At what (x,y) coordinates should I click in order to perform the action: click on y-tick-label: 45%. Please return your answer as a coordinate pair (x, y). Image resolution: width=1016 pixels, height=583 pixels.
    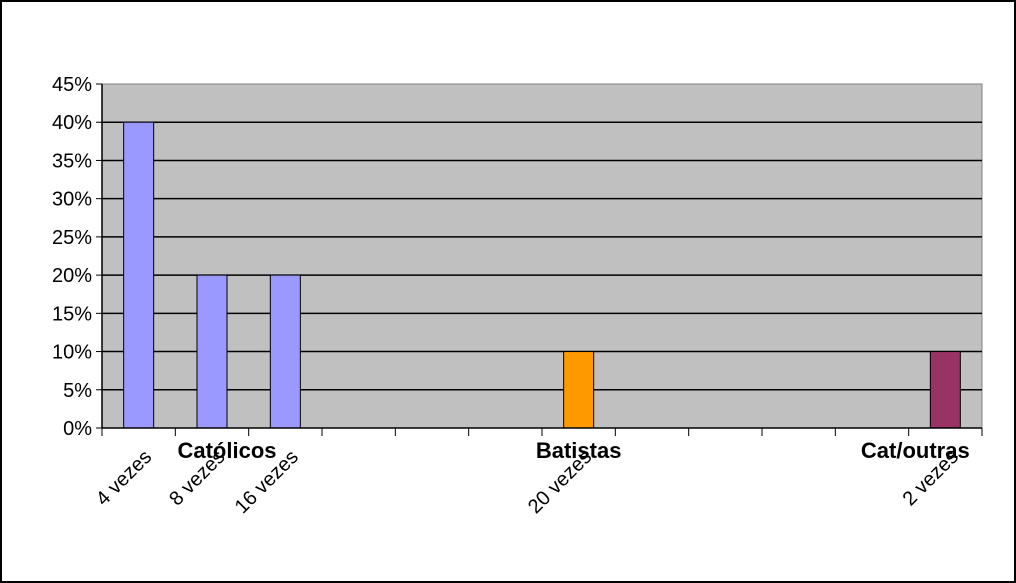
    Looking at the image, I should click on (72, 85).